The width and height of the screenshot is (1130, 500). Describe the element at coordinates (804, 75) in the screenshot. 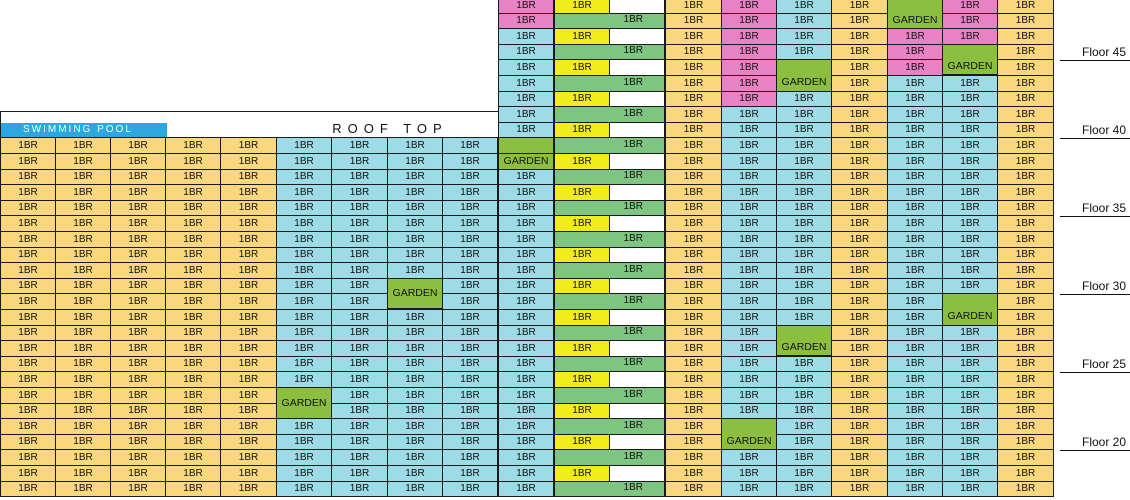

I see `garden-cell` at that location.